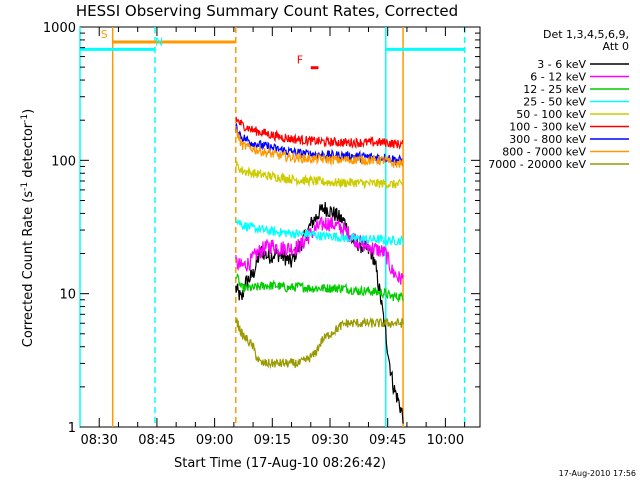 The width and height of the screenshot is (640, 480). What do you see at coordinates (558, 77) in the screenshot?
I see `legend-label: 6 - 12 keV` at bounding box center [558, 77].